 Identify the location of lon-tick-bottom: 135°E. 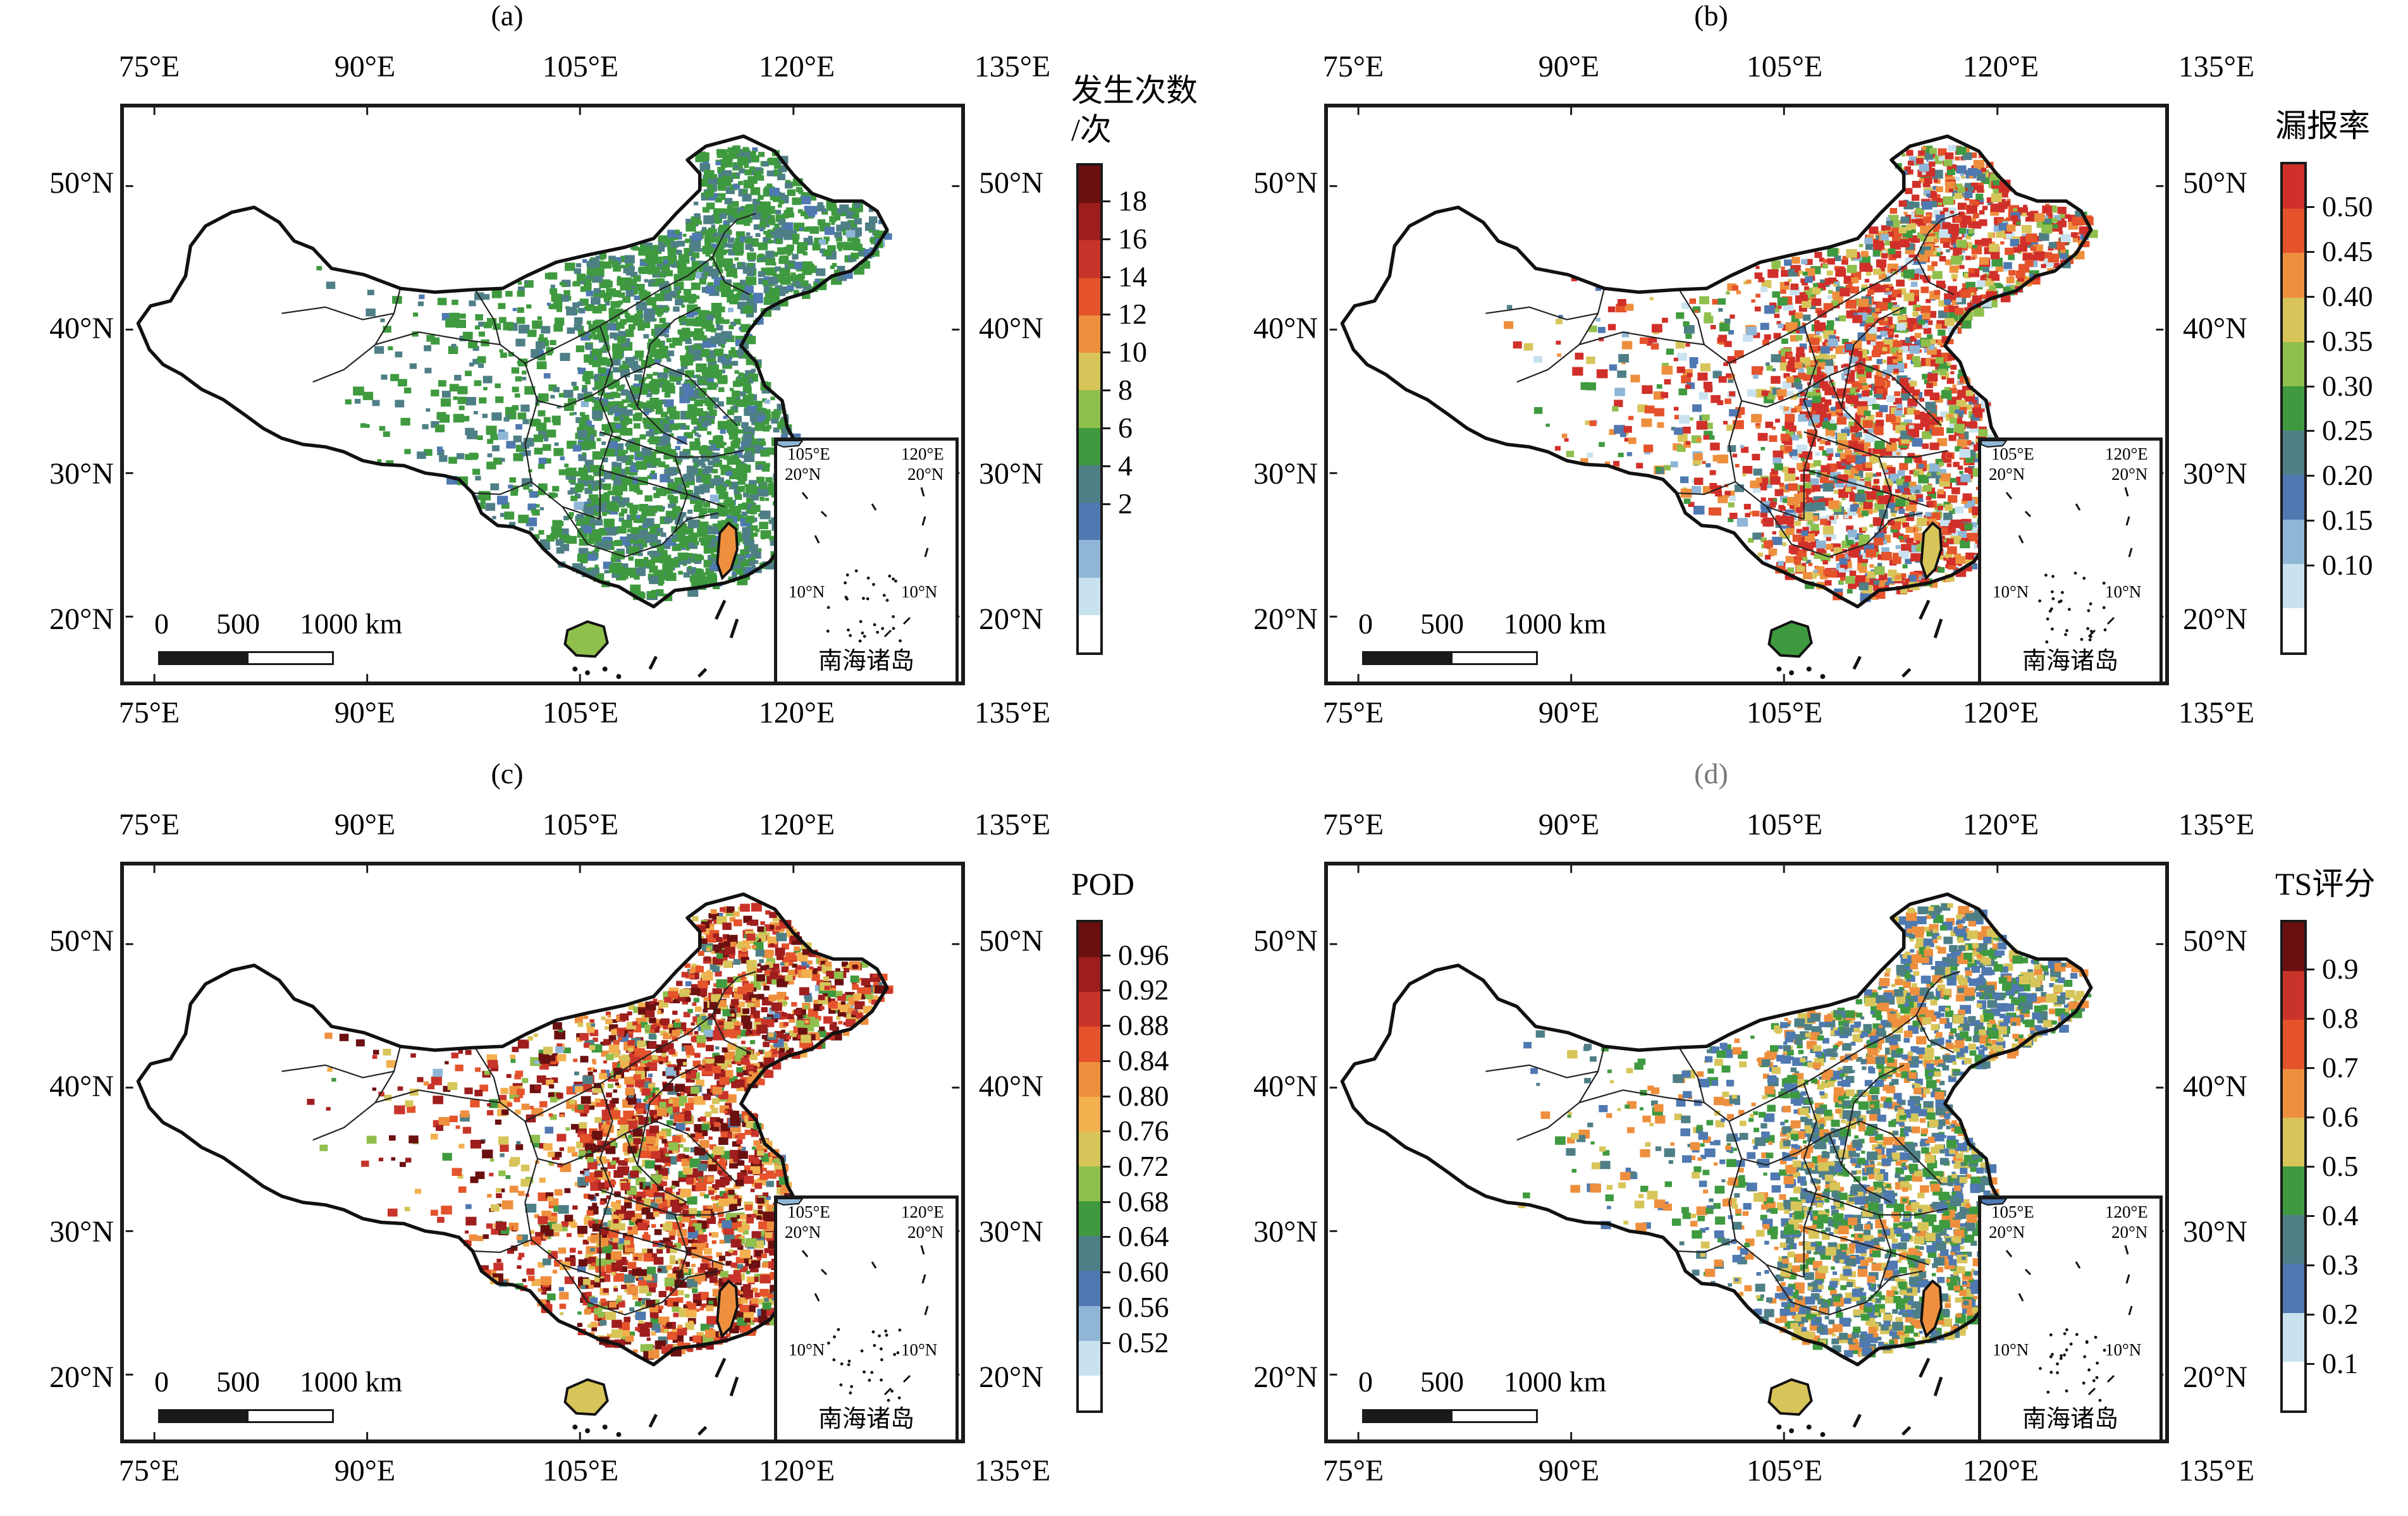
(2216, 713).